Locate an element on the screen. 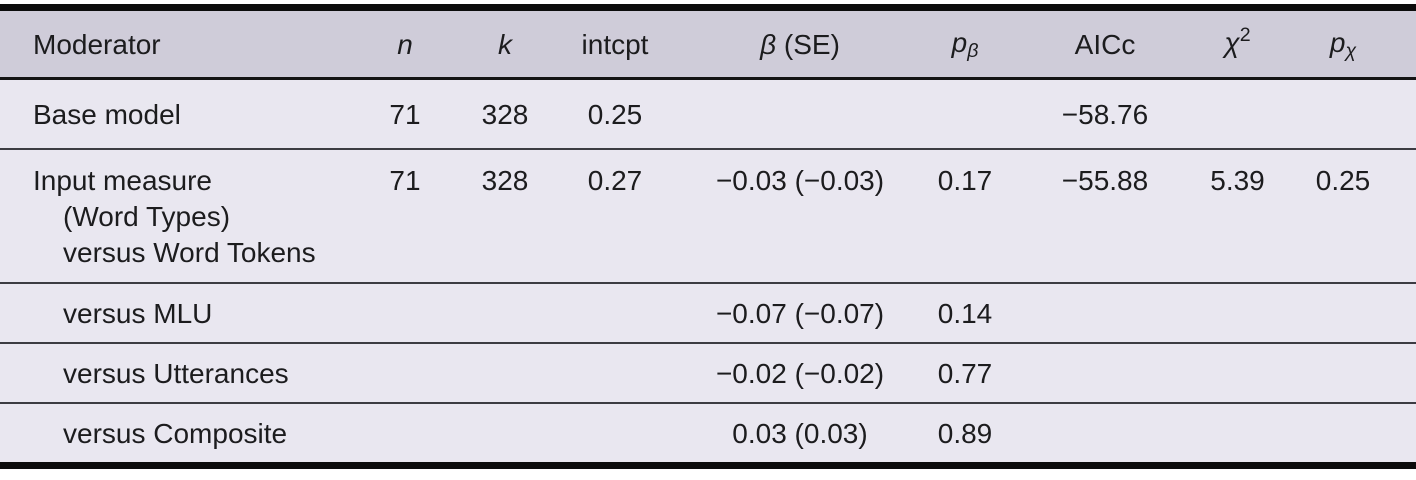  cell-moderator: Base model is located at coordinates (177, 114).